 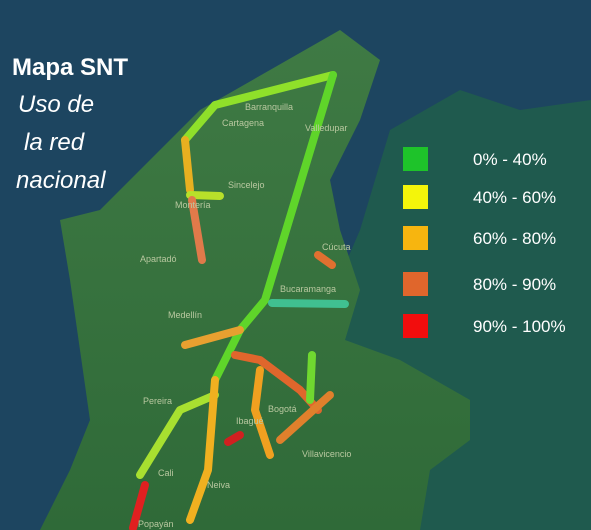 I want to click on city-label: Barranquilla, so click(x=269, y=107).